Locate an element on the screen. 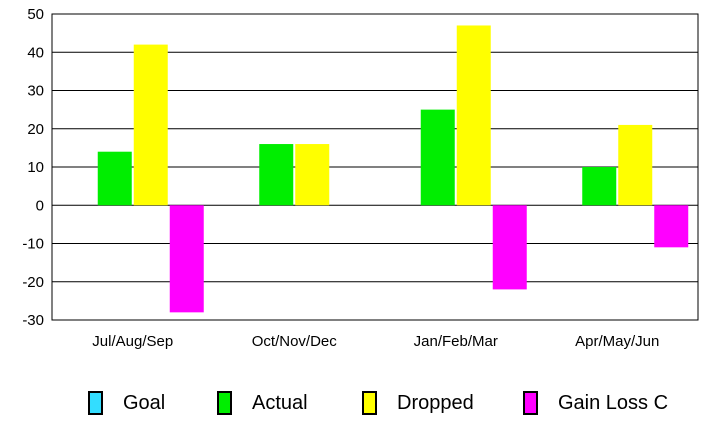 The width and height of the screenshot is (710, 421). legend-item-gain-loss-c: Gain Loss C is located at coordinates (595, 403).